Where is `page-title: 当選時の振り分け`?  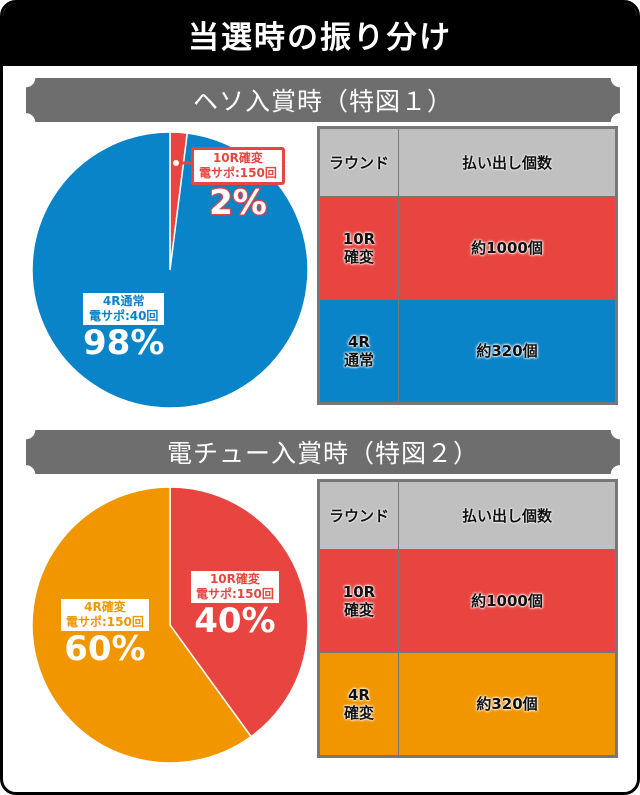
page-title: 当選時の振り分け is located at coordinates (320, 34).